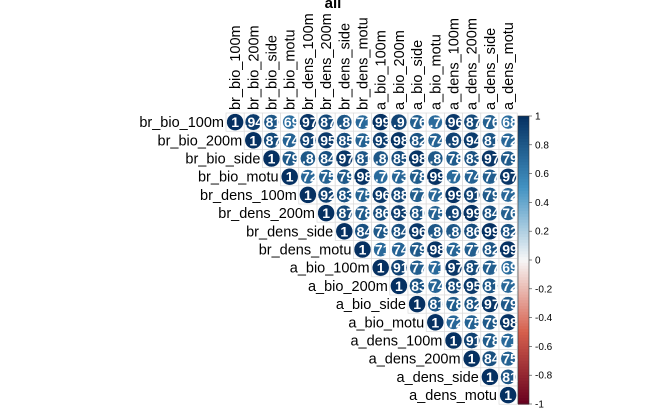 The height and width of the screenshot is (413, 669). What do you see at coordinates (544, 289) in the screenshot?
I see `colorbar-tick-label: -0.2` at bounding box center [544, 289].